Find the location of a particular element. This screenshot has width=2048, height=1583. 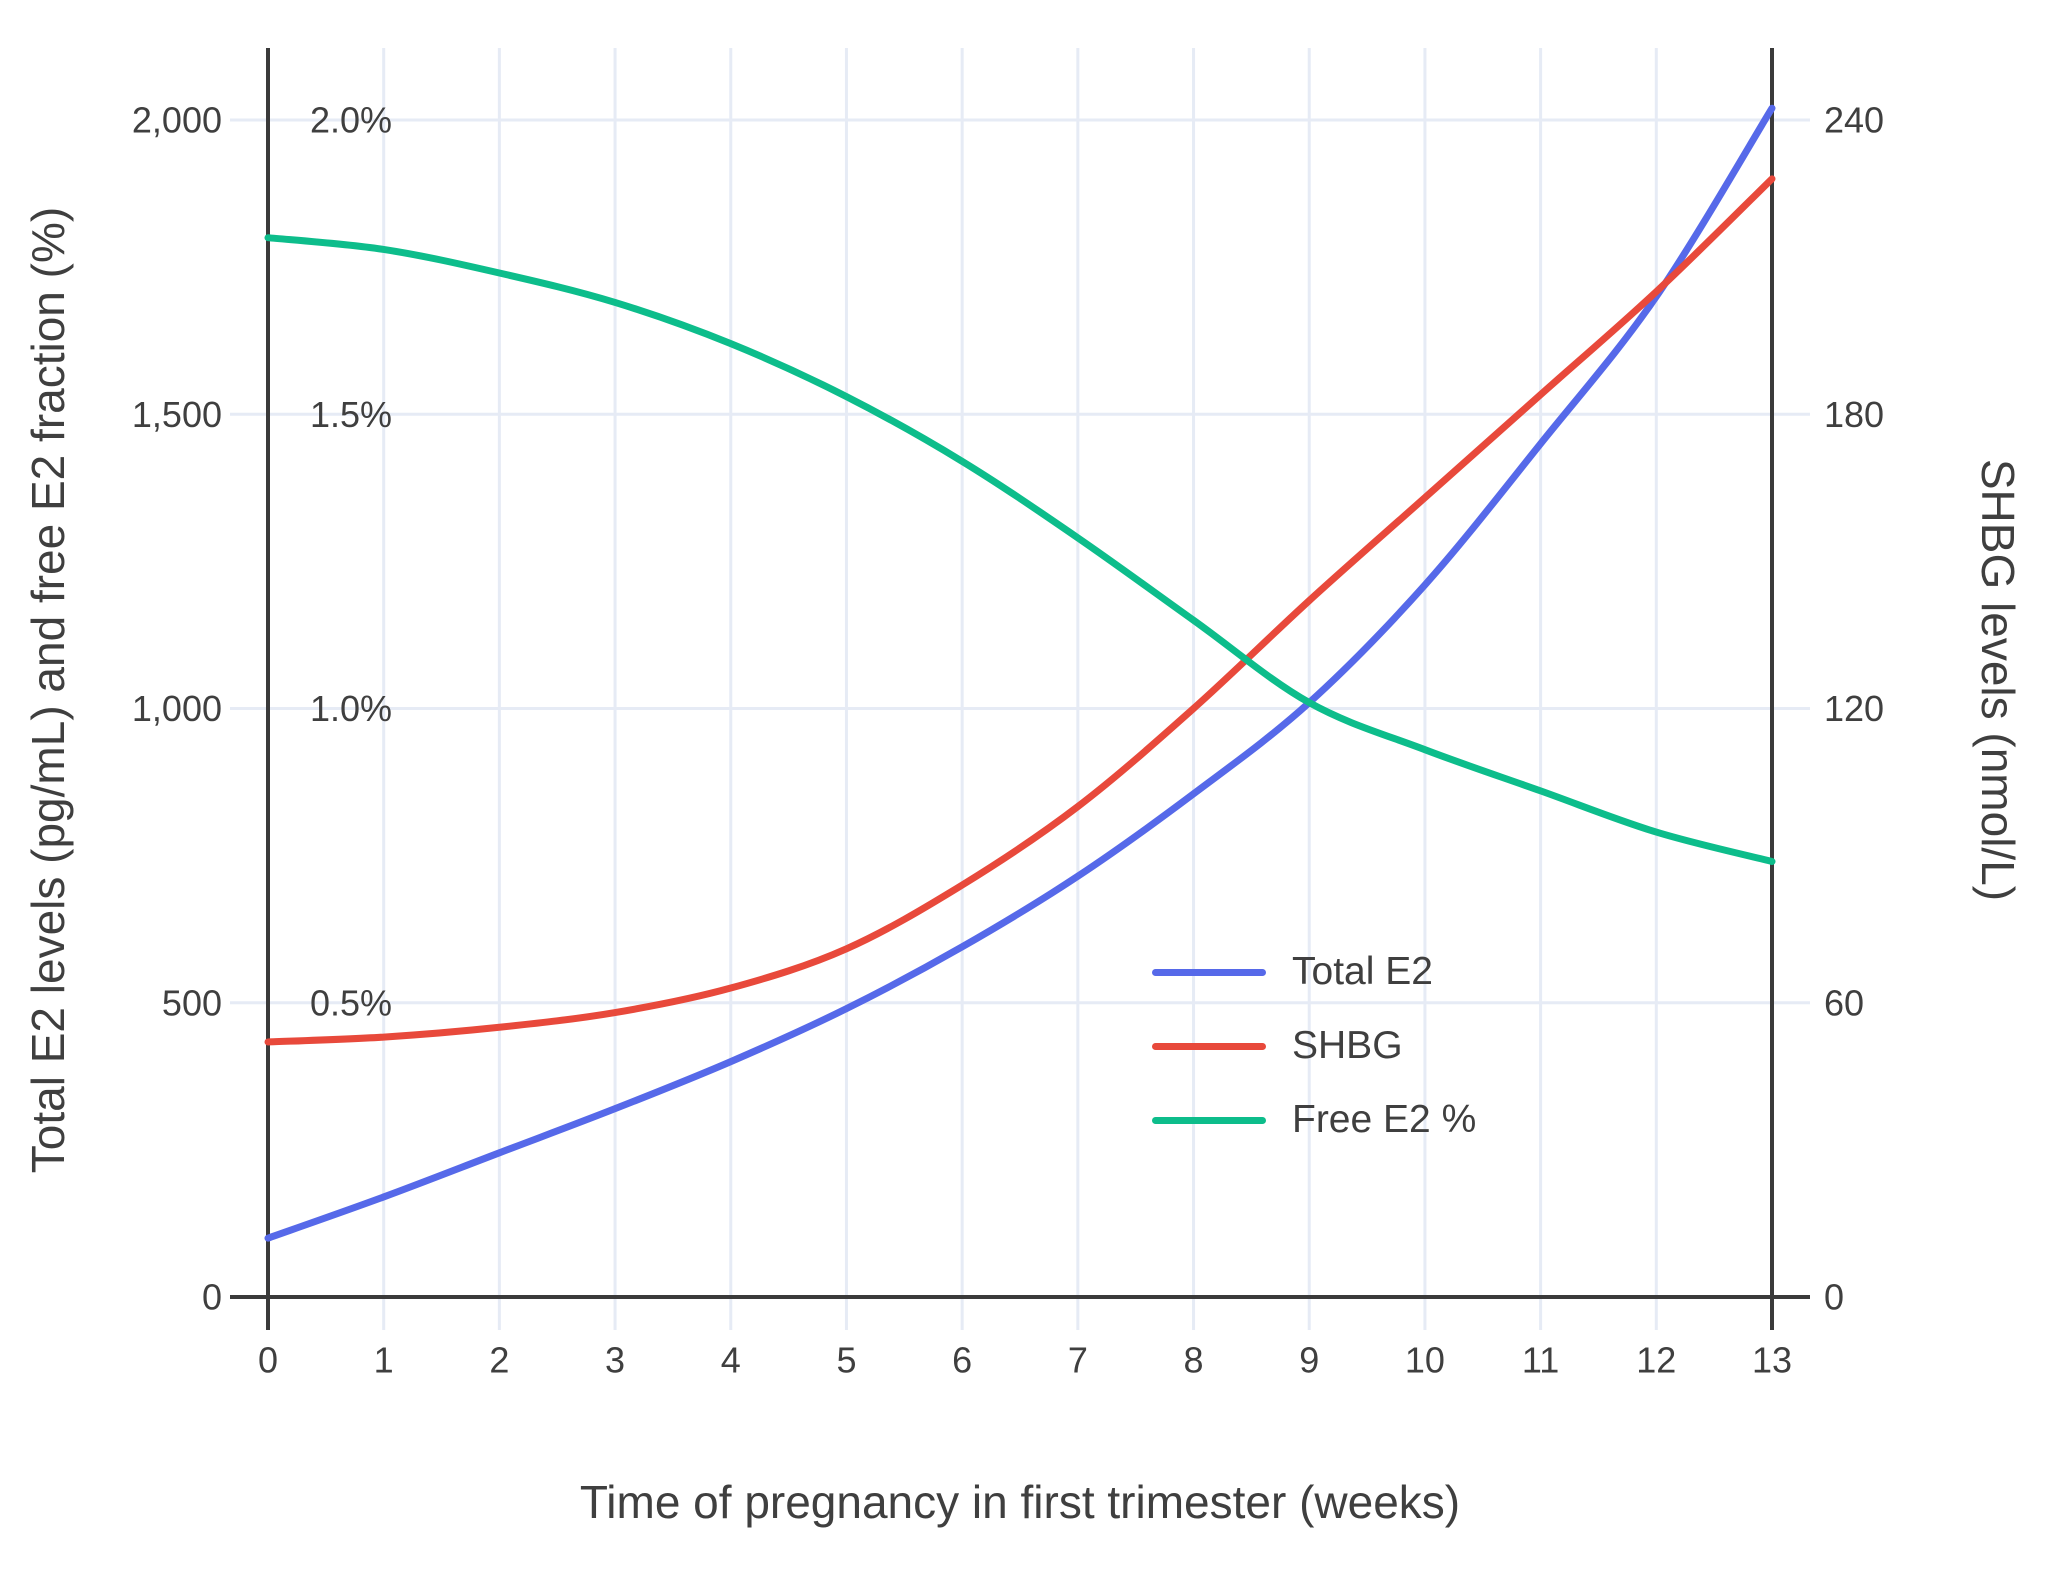

y-axis-right-title: SHBG levels (nmol/L) is located at coordinates (1998, 680).